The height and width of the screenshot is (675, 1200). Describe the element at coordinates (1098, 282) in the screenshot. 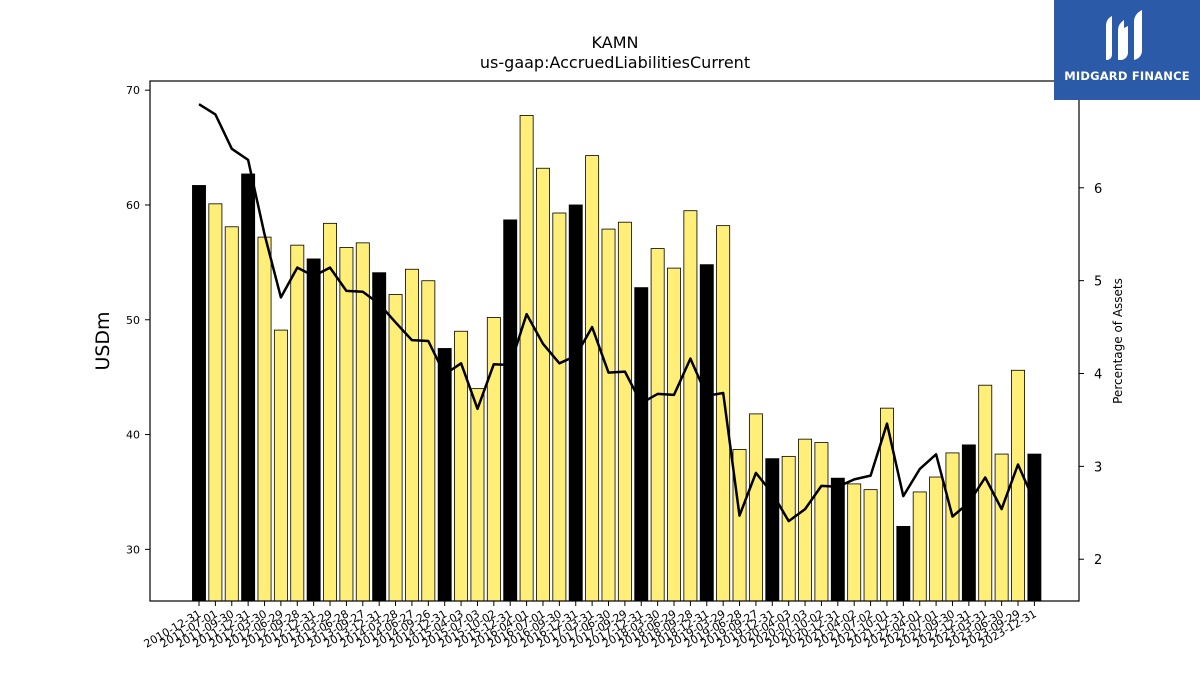

I see `y2-tick-label: 5` at that location.